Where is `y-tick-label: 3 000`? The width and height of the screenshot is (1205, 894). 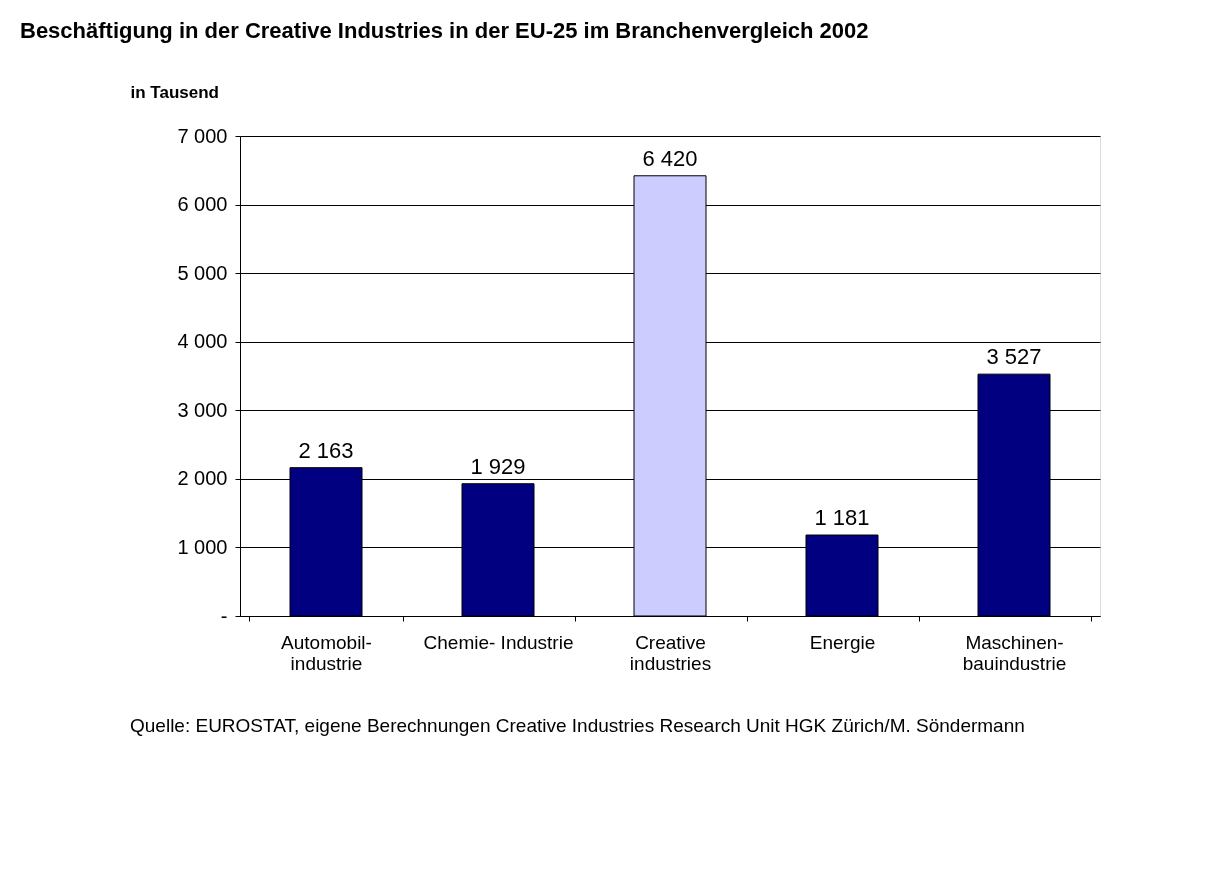 y-tick-label: 3 000 is located at coordinates (202, 409).